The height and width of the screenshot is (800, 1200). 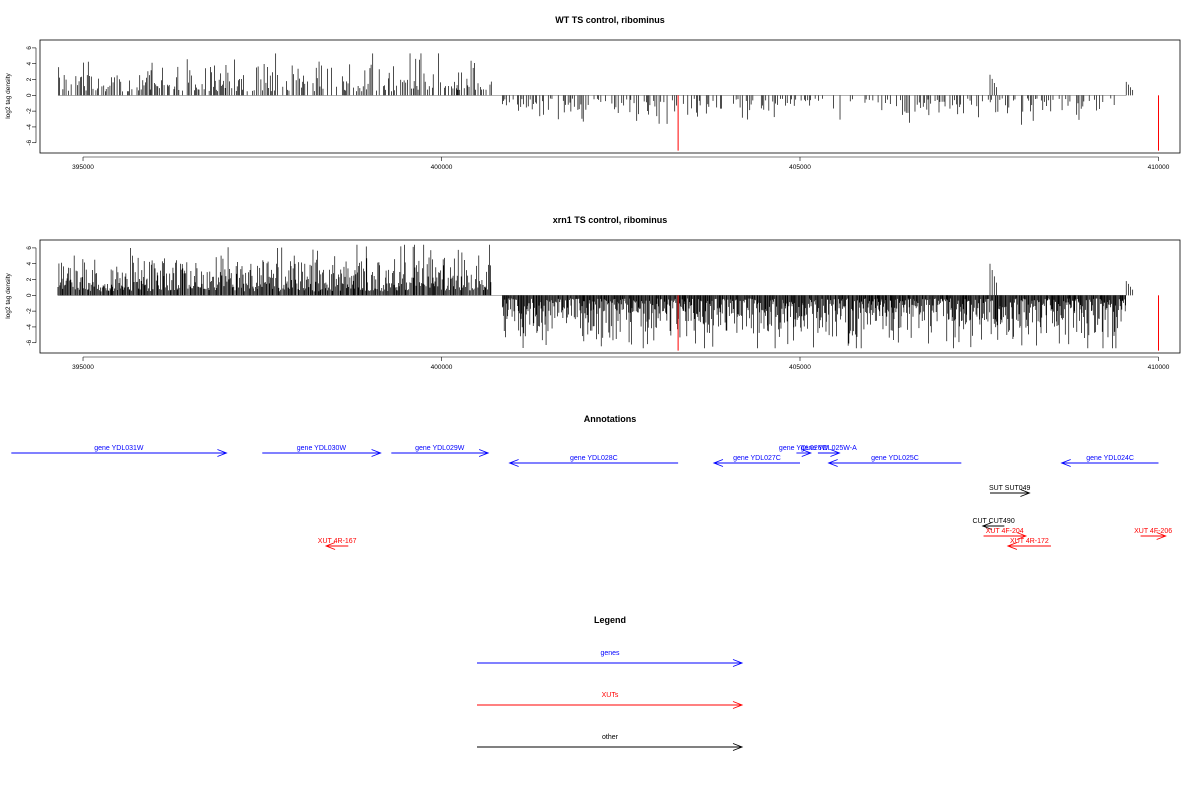 I want to click on annotation-xut: XUT 4F-206, so click(x=1153, y=534).